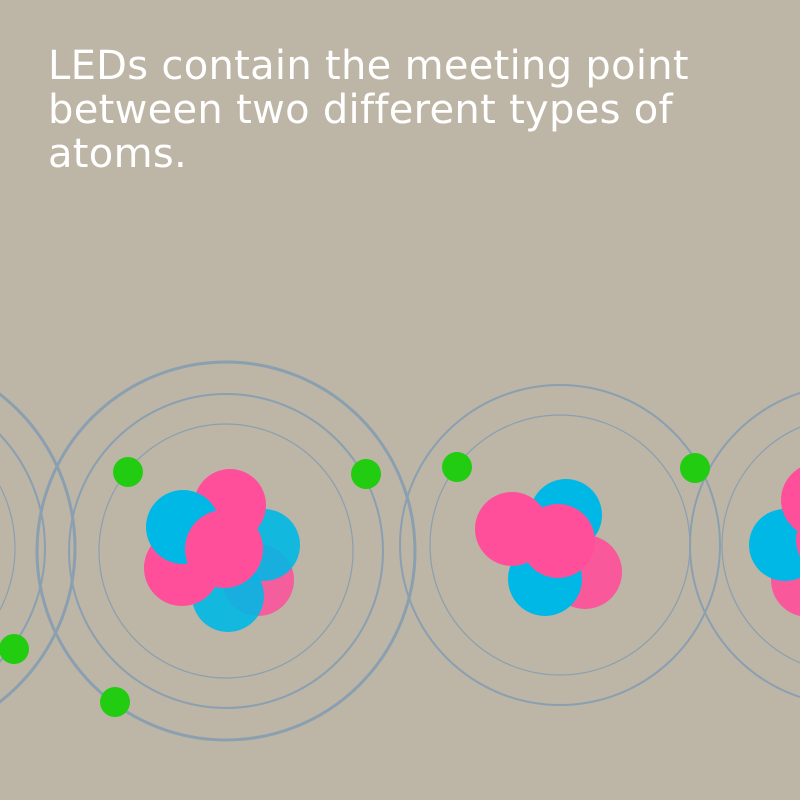  I want to click on neutron, so click(774, 545).